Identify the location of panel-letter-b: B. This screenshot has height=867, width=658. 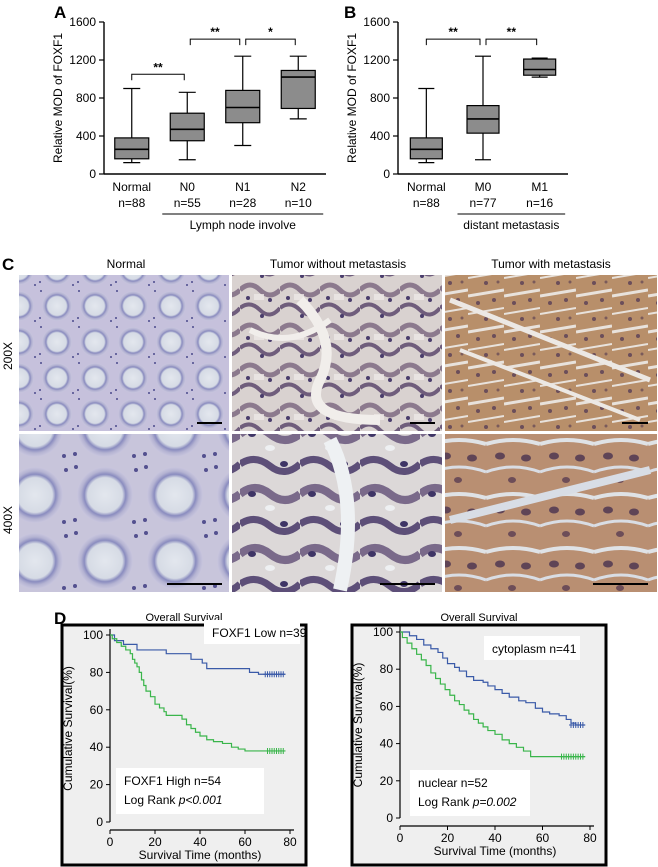
(350, 12).